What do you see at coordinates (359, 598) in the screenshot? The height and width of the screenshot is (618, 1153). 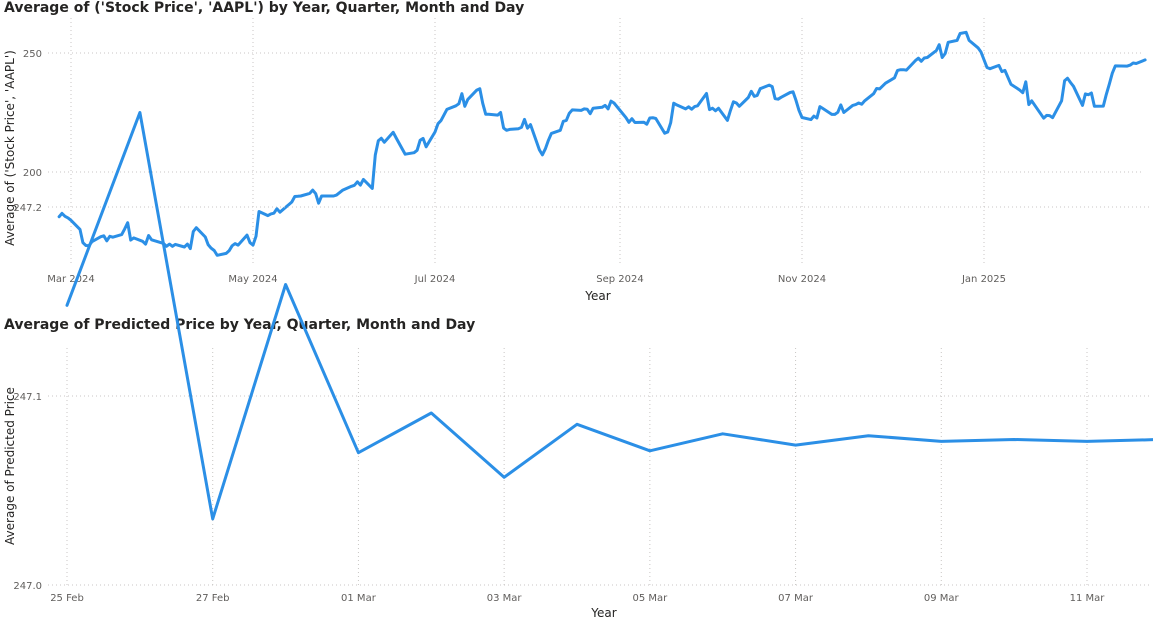 I see `x-tick-label: 01 Mar` at bounding box center [359, 598].